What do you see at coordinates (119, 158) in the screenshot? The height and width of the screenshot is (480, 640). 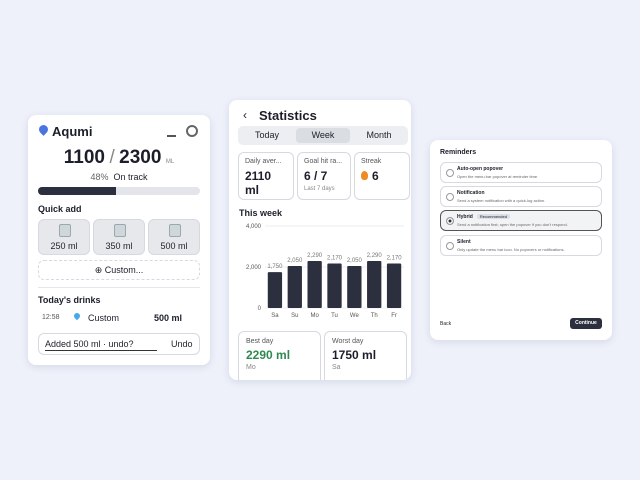 I see `intake: 1100 / 2300 ML` at bounding box center [119, 158].